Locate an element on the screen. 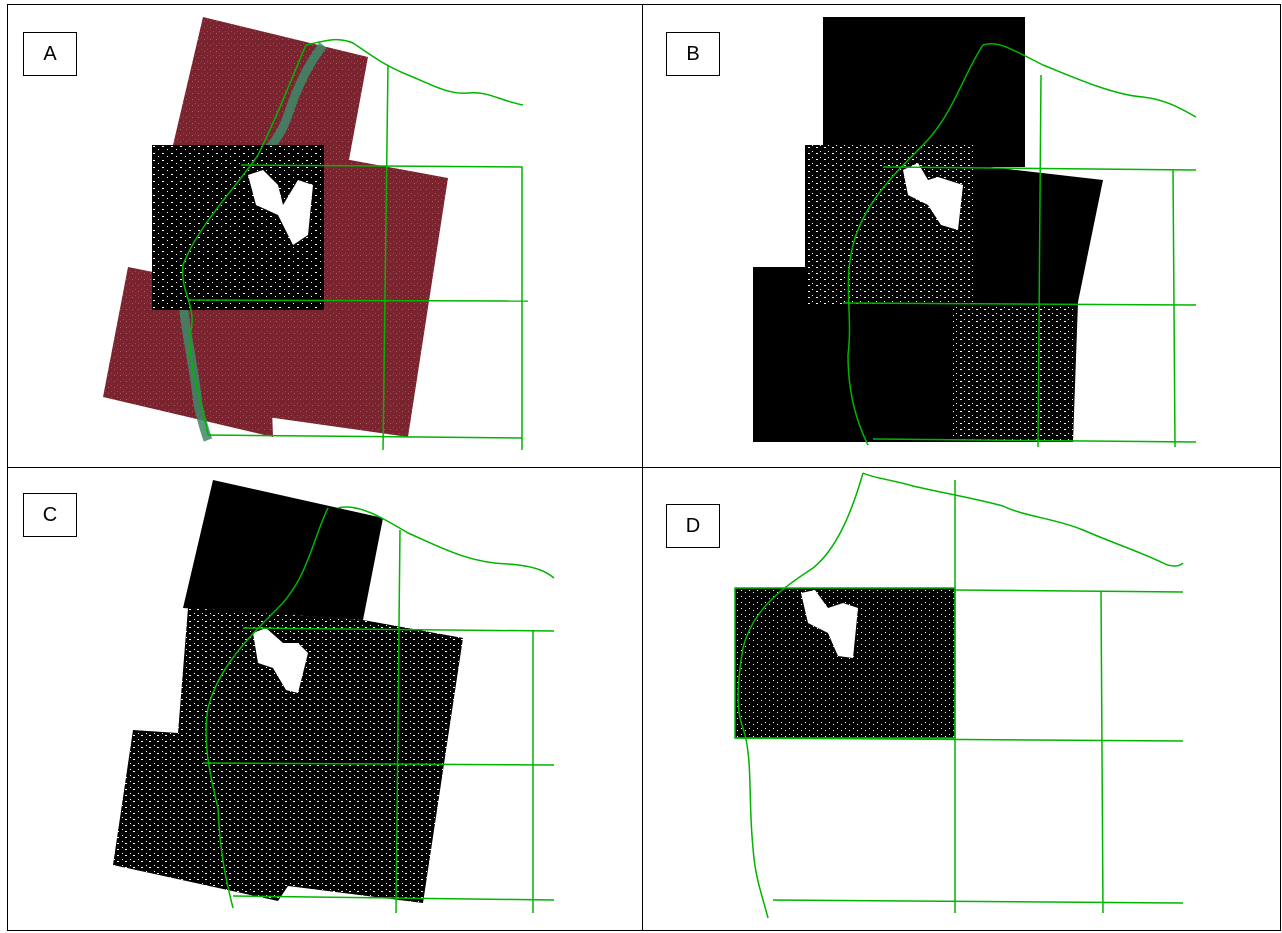 The image size is (1282, 933). panel-label-text: A is located at coordinates (50, 53).